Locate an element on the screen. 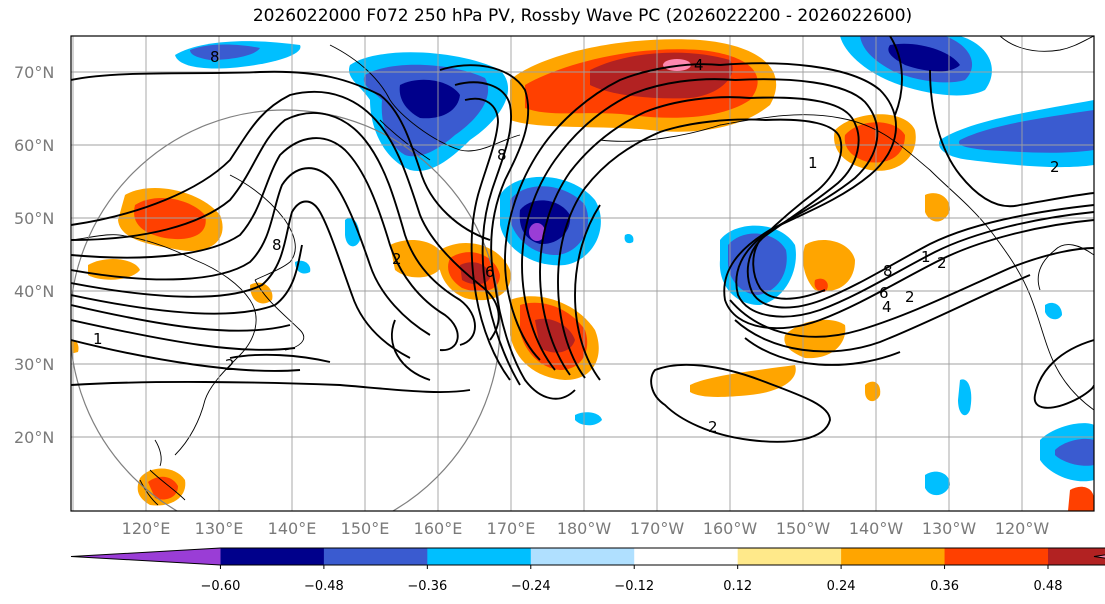 This screenshot has width=1105, height=604. lon-label: 140°E is located at coordinates (292, 528).